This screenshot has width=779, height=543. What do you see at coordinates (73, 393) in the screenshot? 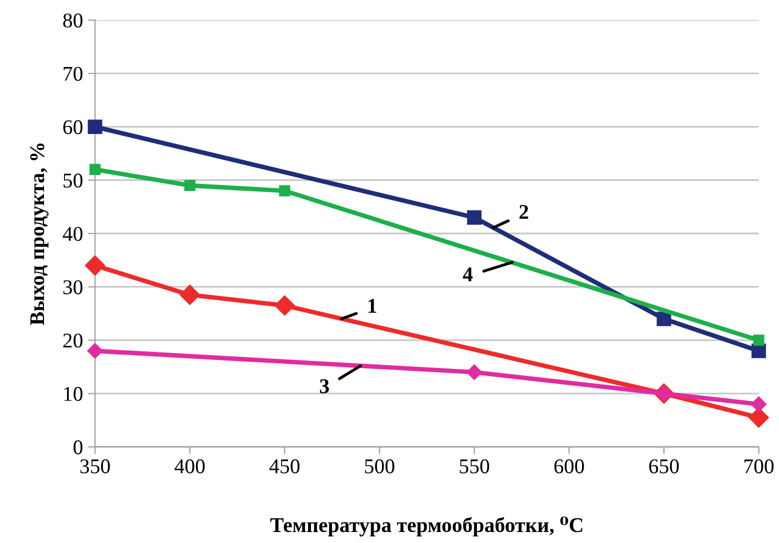
I see `y-tick-label: 10` at bounding box center [73, 393].